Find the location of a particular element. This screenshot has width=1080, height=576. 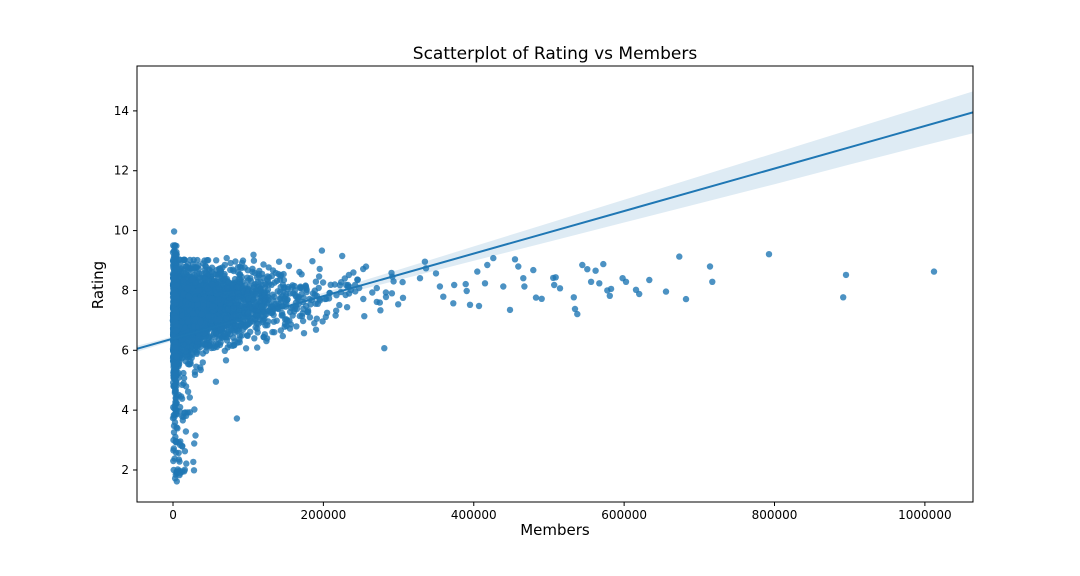

y-tick-label-6: 14 is located at coordinates (121, 111).